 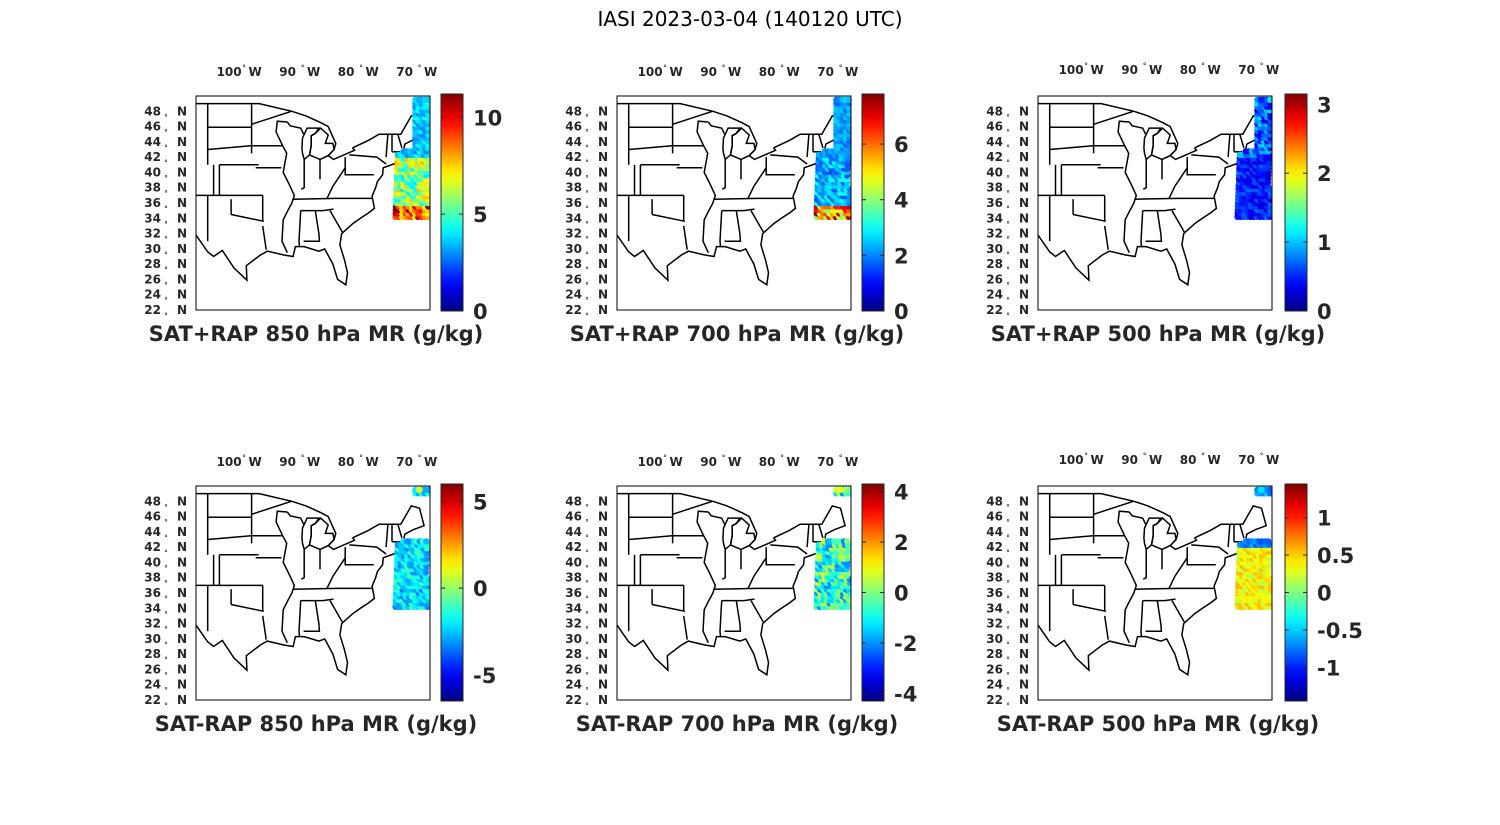 What do you see at coordinates (994, 234) in the screenshot?
I see `lat-tick-label: 32` at bounding box center [994, 234].